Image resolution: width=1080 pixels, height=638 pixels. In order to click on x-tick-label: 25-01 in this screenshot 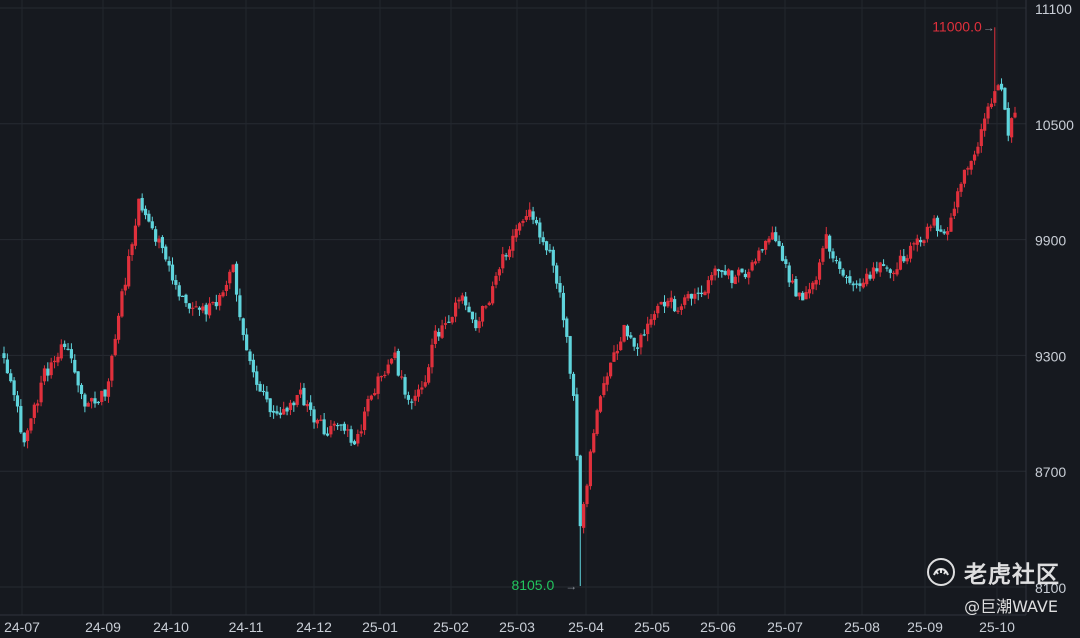, I will do `click(380, 626)`.